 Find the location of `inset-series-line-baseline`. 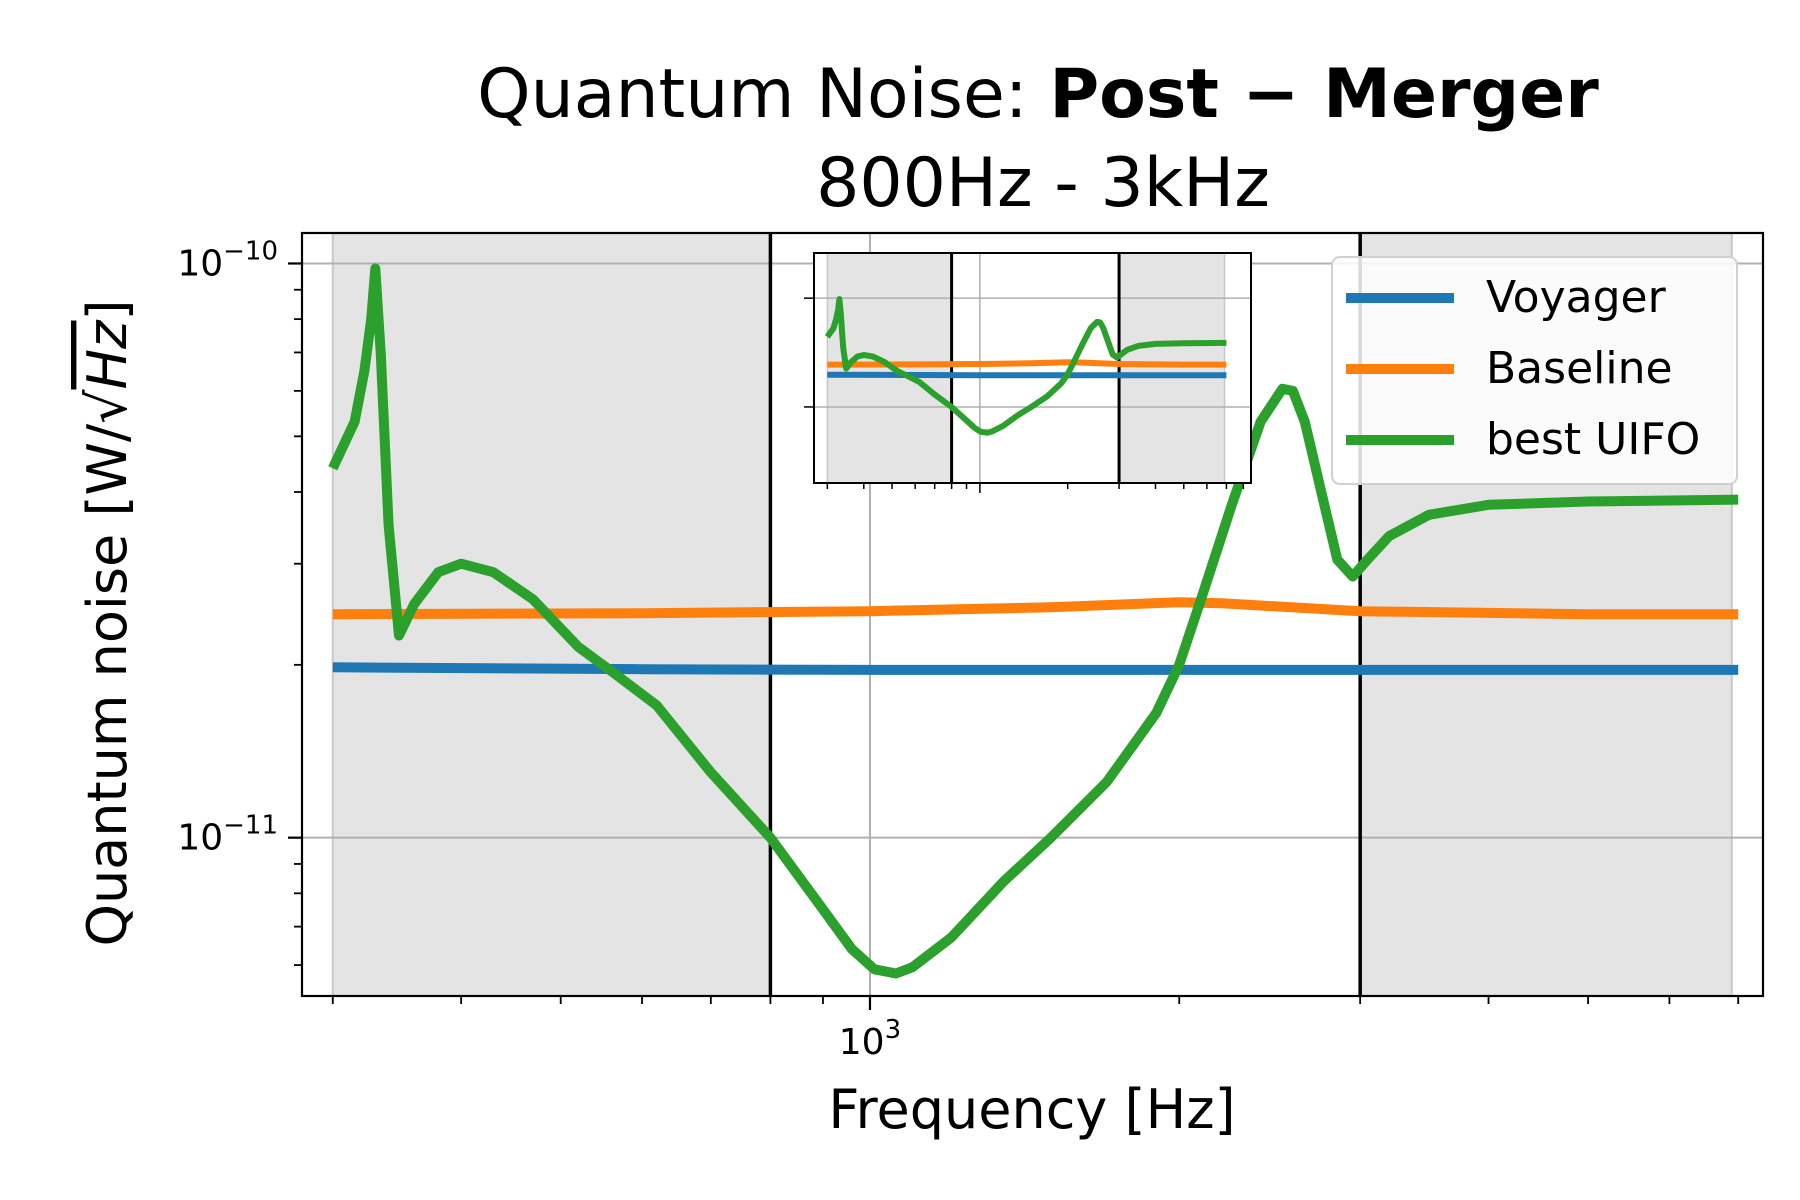

inset-series-line-baseline is located at coordinates (1027, 363).